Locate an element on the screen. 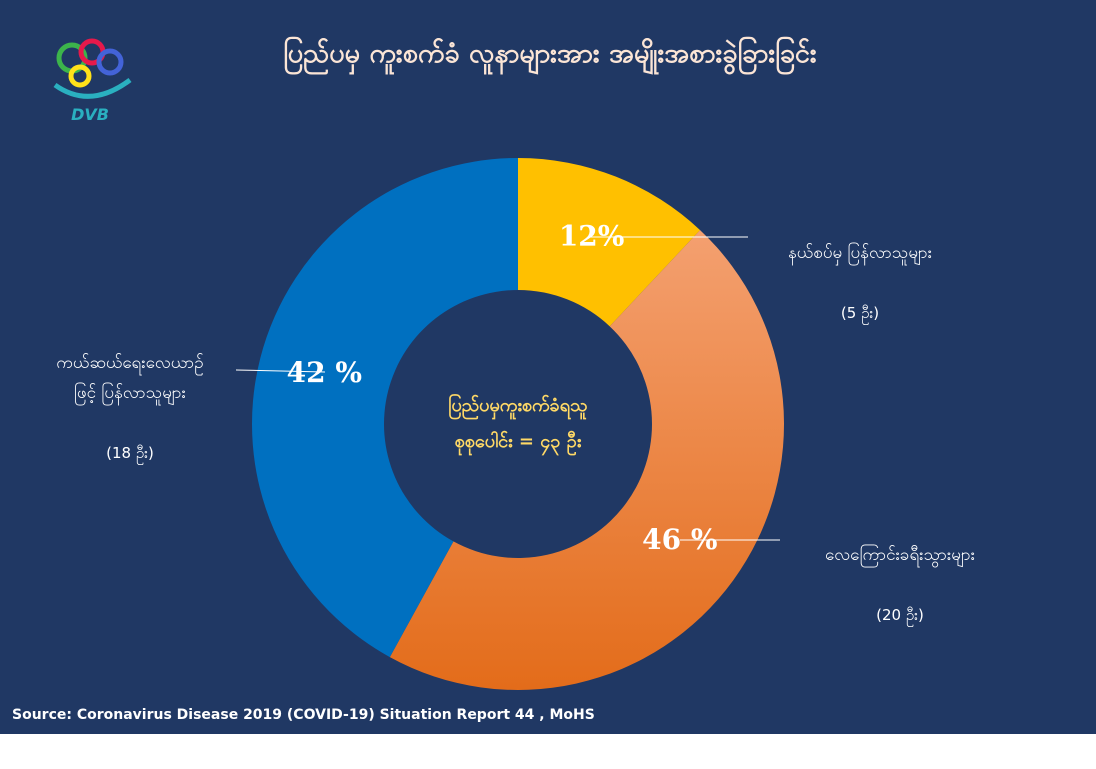 Image resolution: width=1096 pixels, height=769 pixels. category-block: လေကြောင်းခရီးသွားများ (20 ဦး) is located at coordinates (900, 585).